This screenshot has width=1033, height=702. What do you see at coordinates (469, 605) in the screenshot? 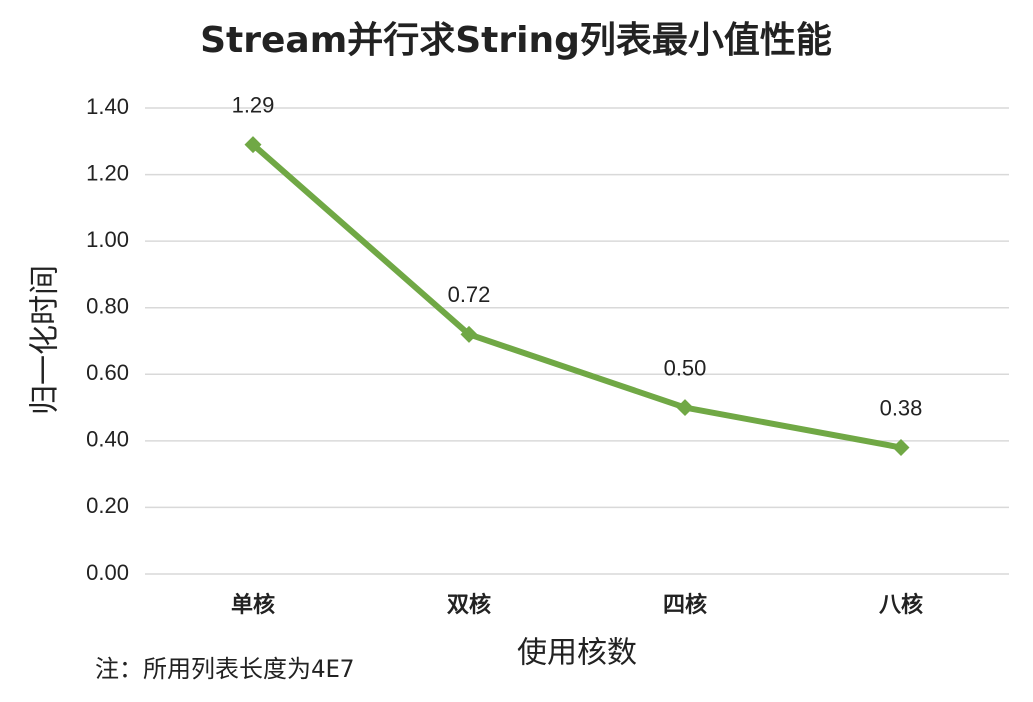
I see `x-tick-label: 双核` at bounding box center [469, 605].